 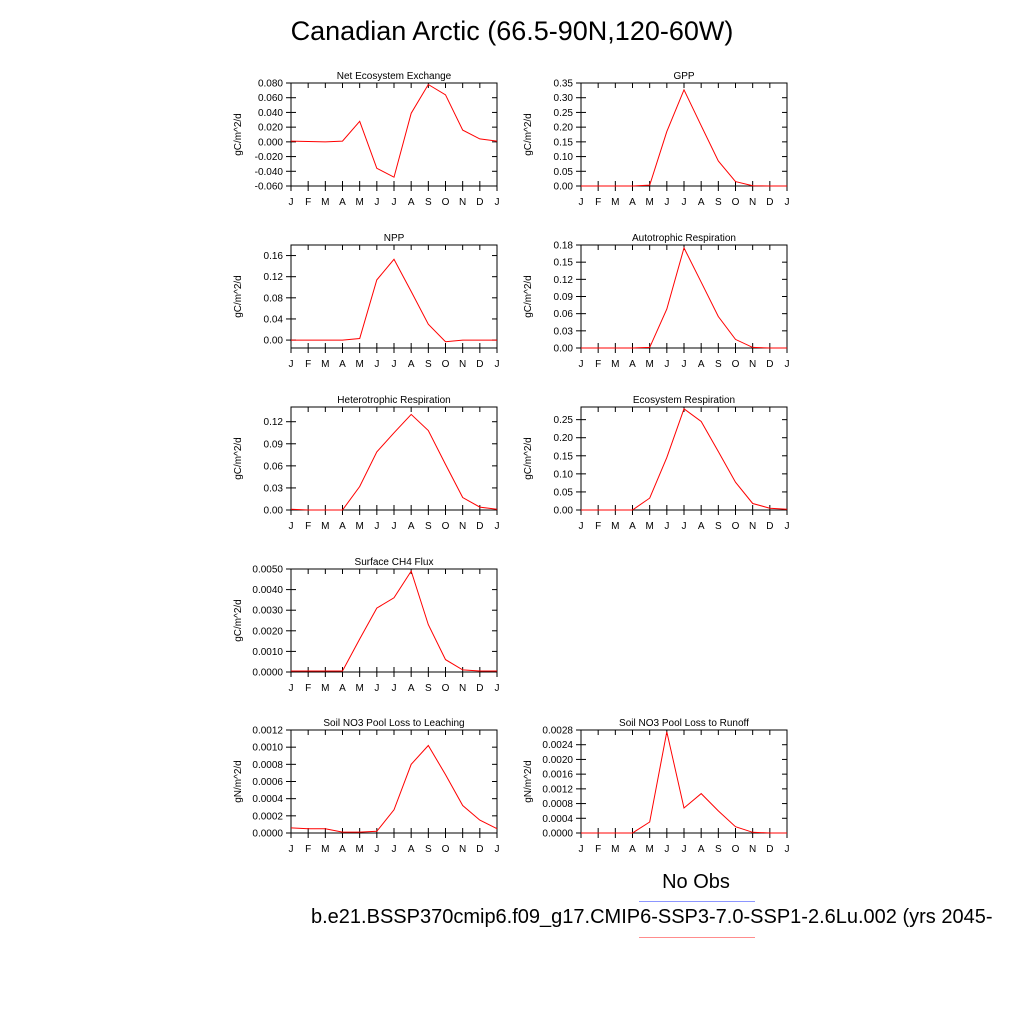 I want to click on y-tick-label: 0.03, so click(x=274, y=488).